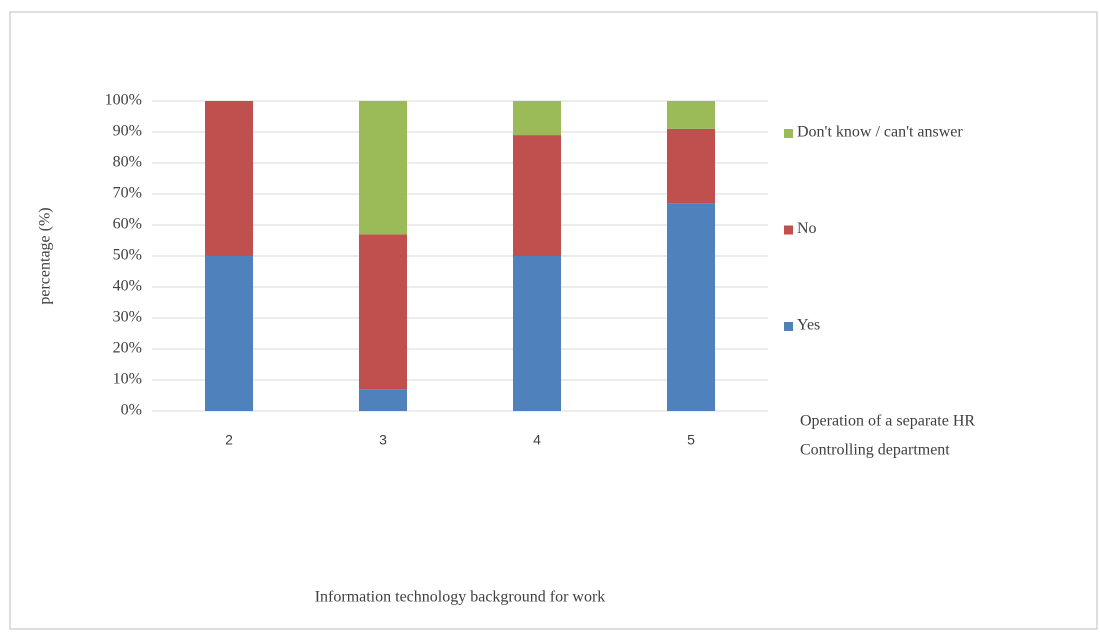 This screenshot has height=632, width=1100. Describe the element at coordinates (887, 421) in the screenshot. I see `legend-title: Operation of a separate HR` at that location.